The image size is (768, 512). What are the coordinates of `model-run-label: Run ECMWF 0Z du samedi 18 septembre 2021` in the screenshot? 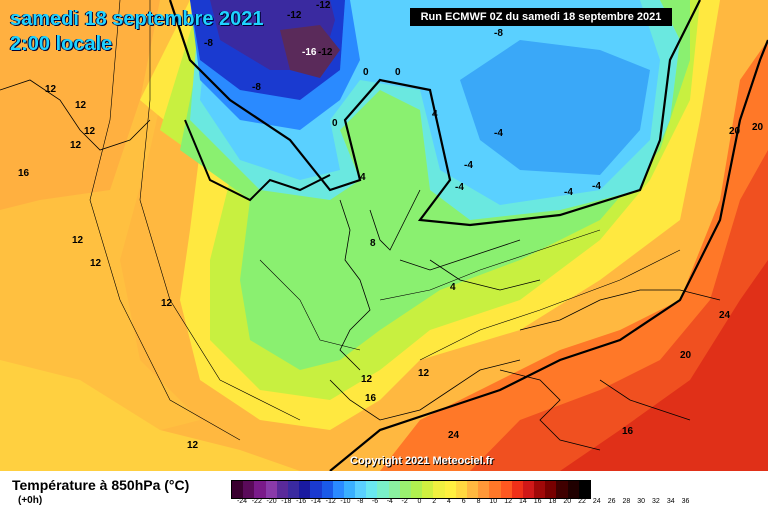 It's located at (541, 17).